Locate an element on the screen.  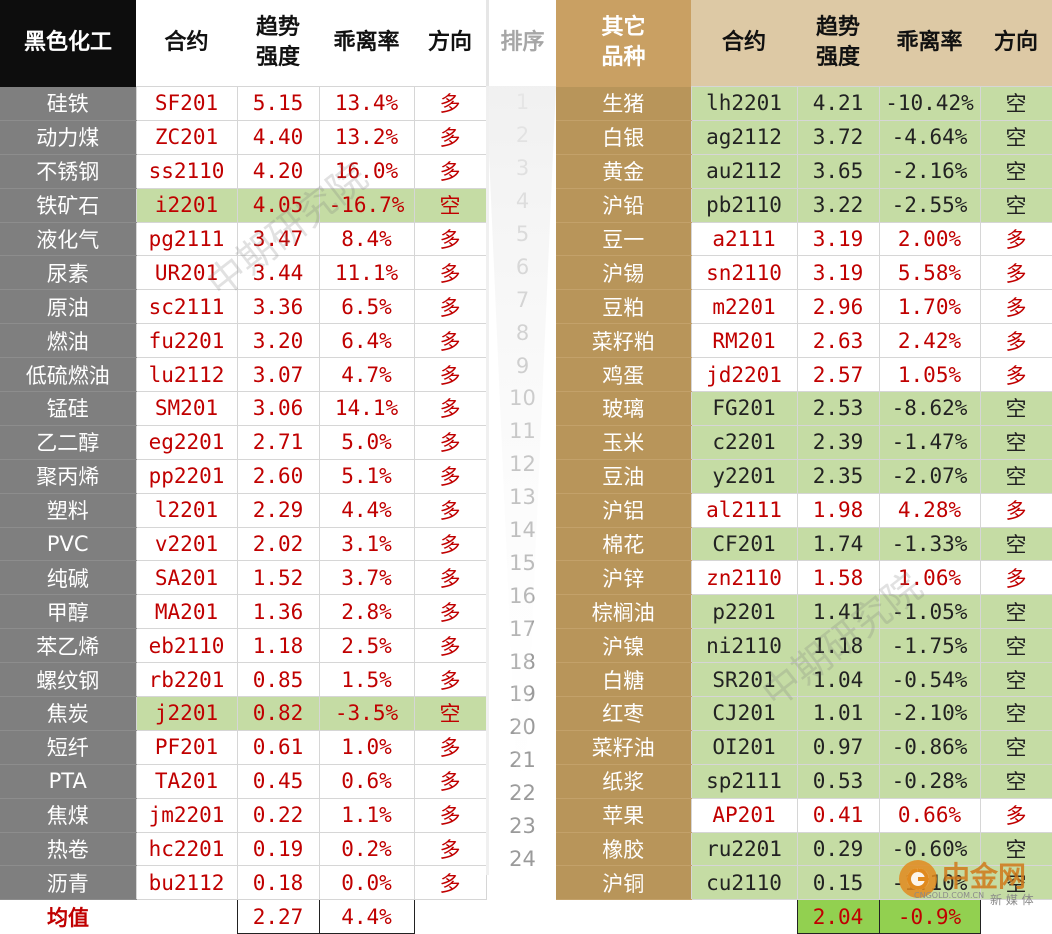
rank-row: 16 is located at coordinates (522, 596).